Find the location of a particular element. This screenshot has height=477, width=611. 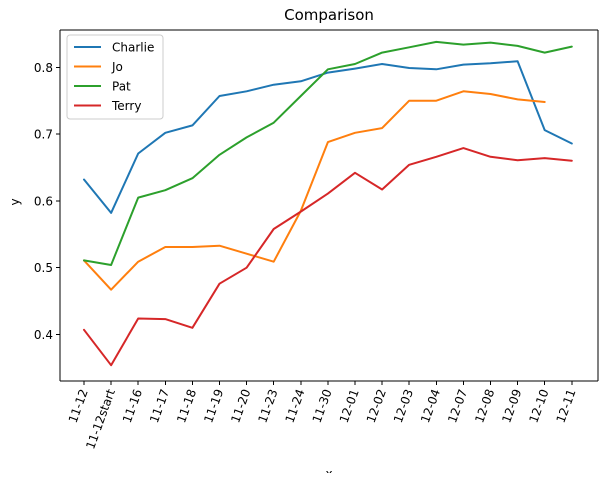

y-tick-label: 0.8 is located at coordinates (43, 68).